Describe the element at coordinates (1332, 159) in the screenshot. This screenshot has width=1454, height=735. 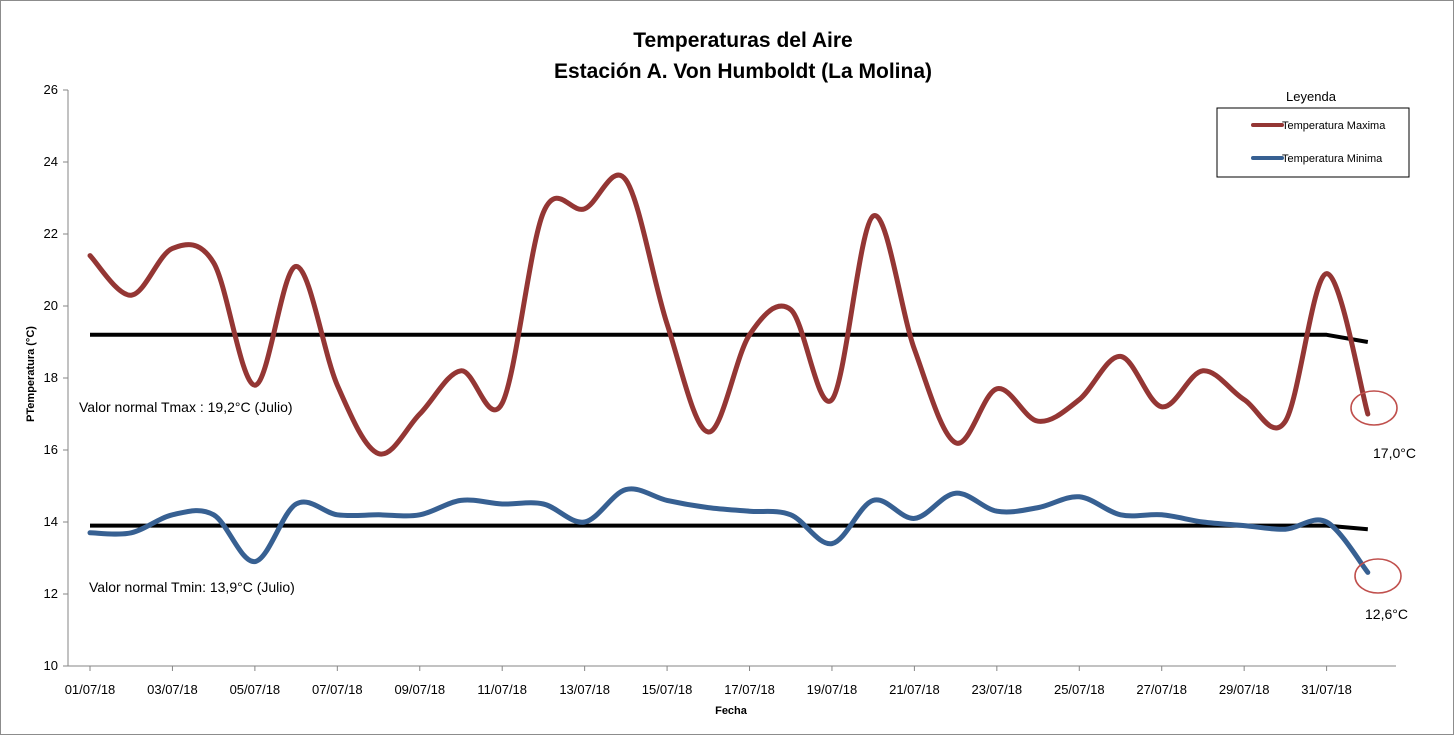
I see `legend-label-min: Temperatura Minima` at that location.